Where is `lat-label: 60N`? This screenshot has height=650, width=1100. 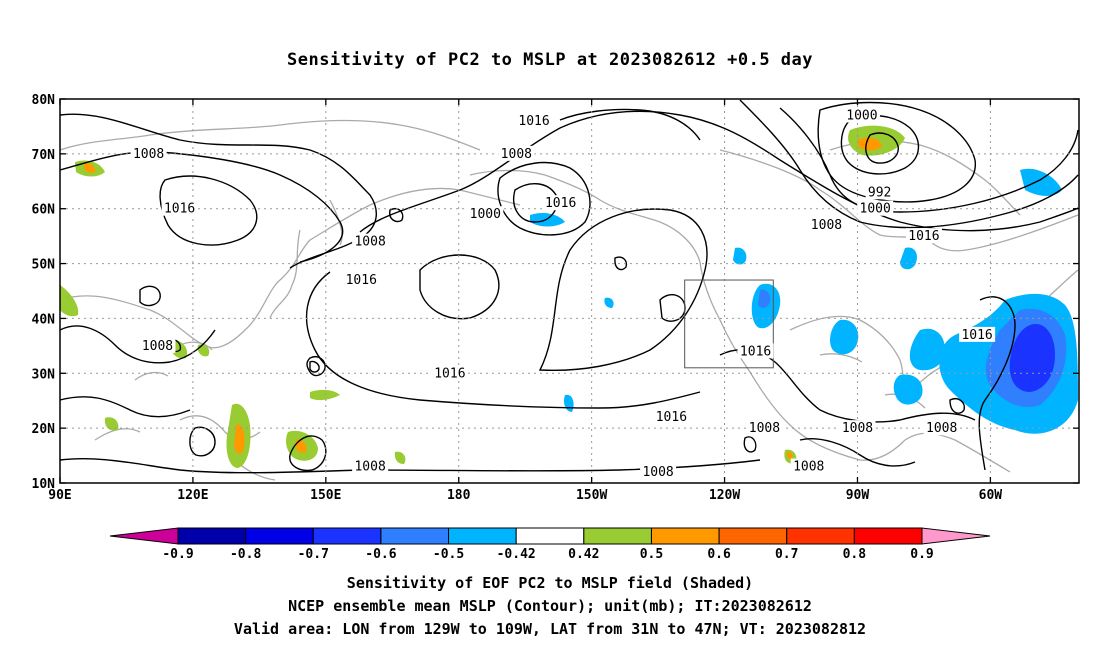
lat-label: 60N is located at coordinates (44, 210).